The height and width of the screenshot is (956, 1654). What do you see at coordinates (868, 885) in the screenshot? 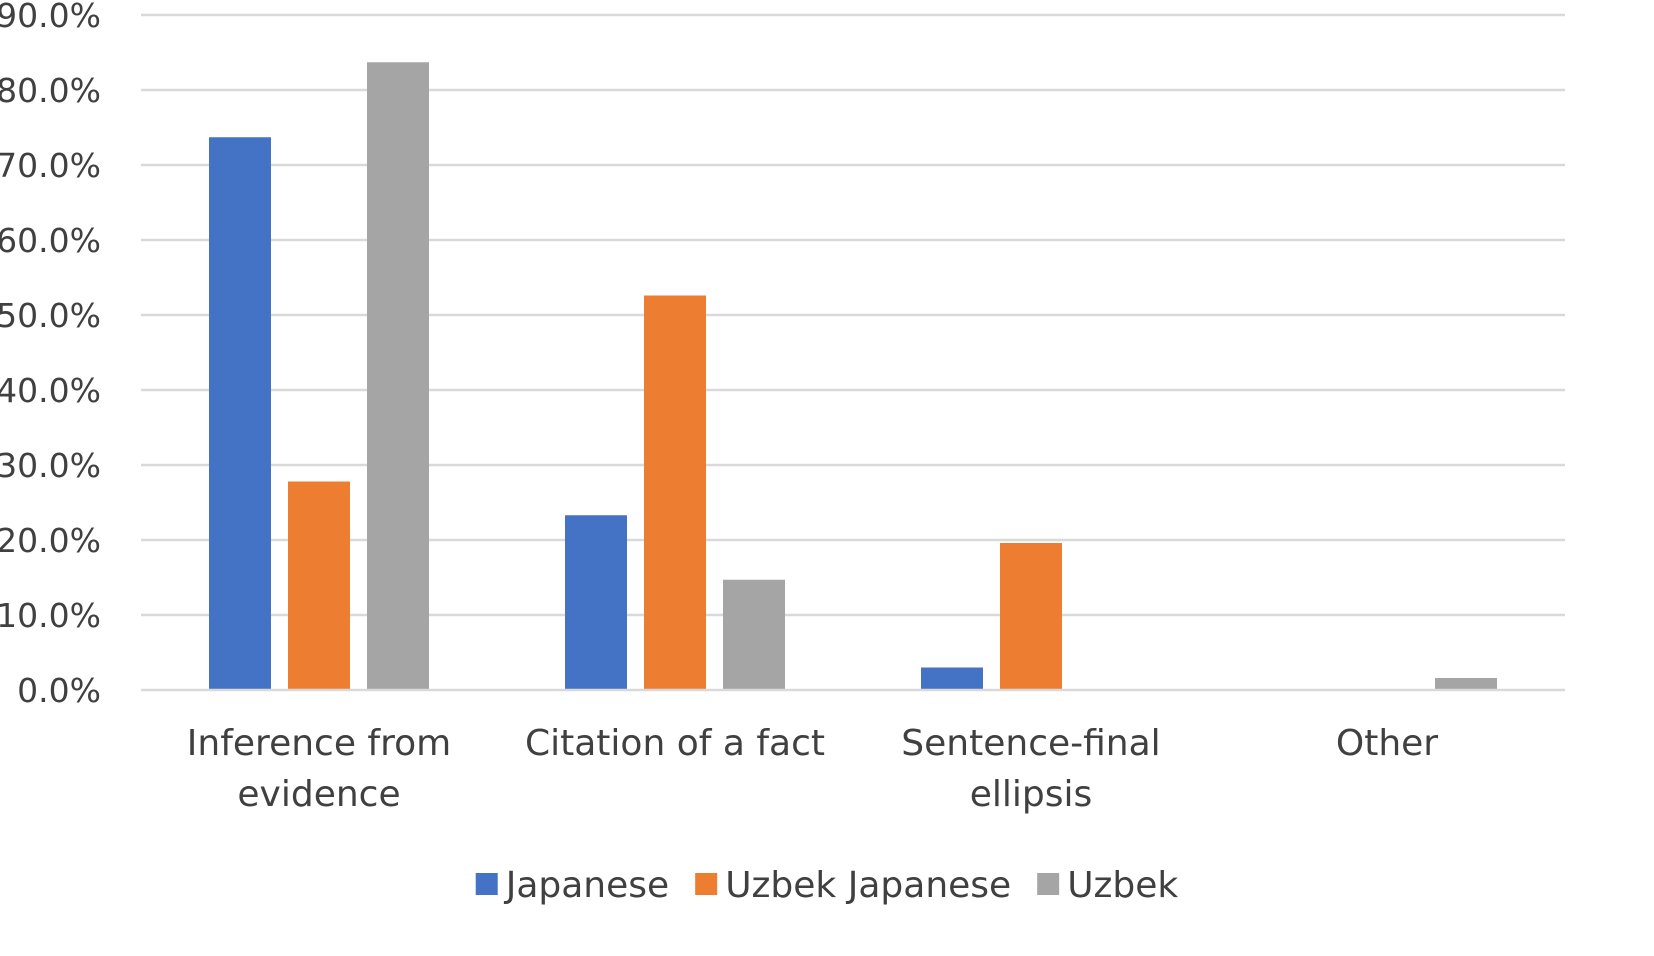
I see `legend-label: Uzbek Japanese` at bounding box center [868, 885].